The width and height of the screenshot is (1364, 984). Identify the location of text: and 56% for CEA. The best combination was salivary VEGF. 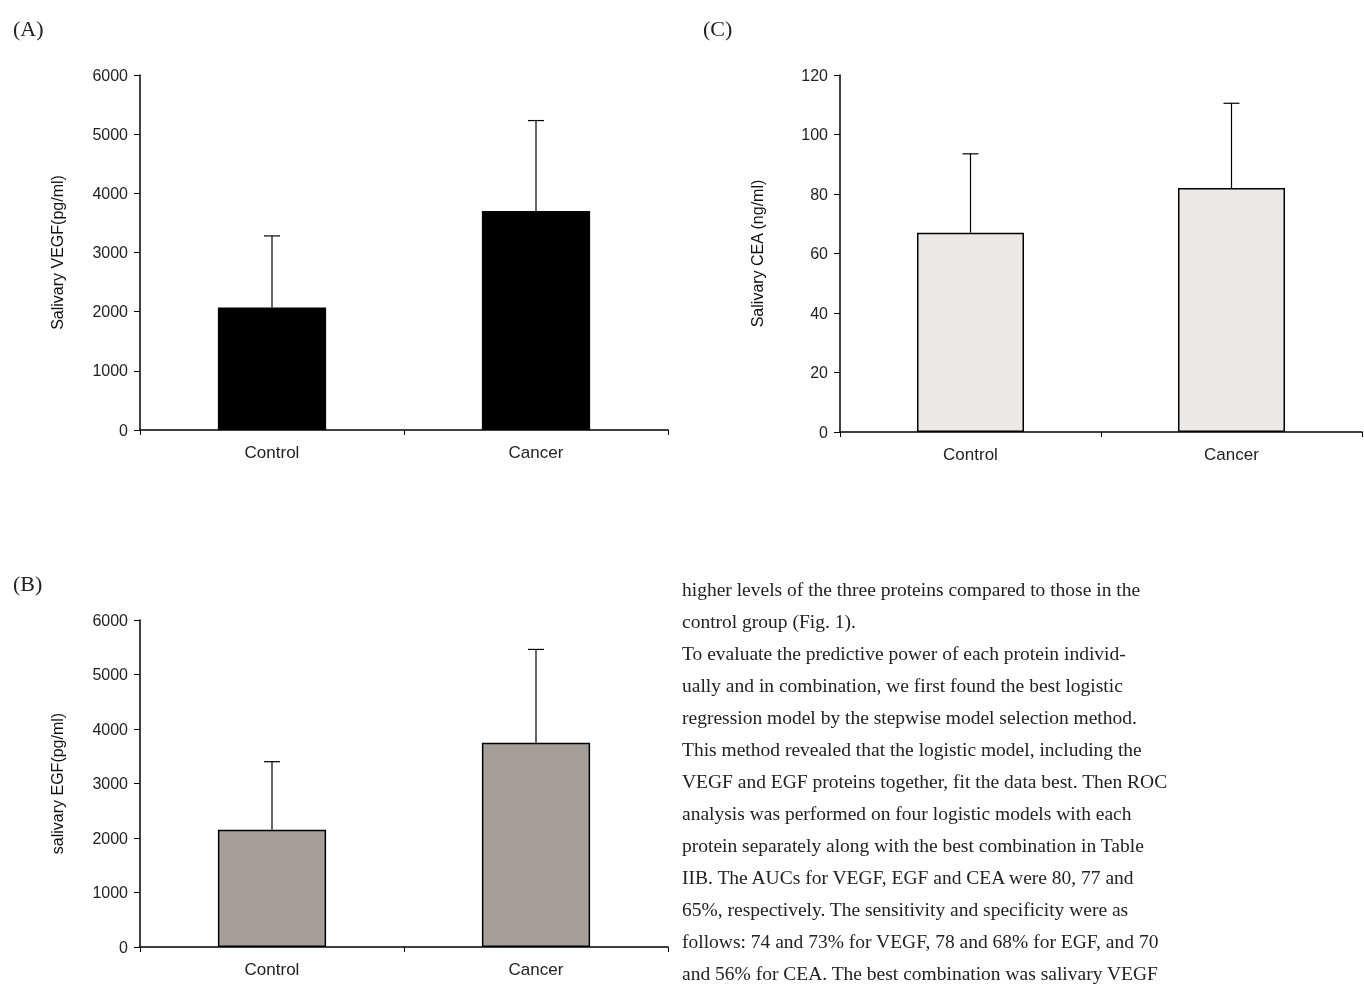
(920, 973).